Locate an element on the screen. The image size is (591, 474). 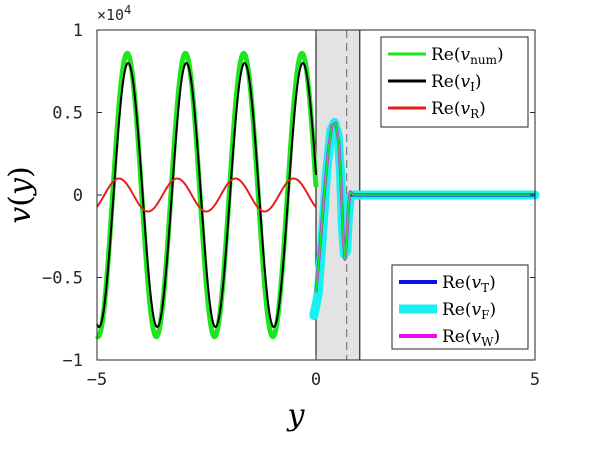
legend-top-label-R: Re(vR) is located at coordinates (458, 110).